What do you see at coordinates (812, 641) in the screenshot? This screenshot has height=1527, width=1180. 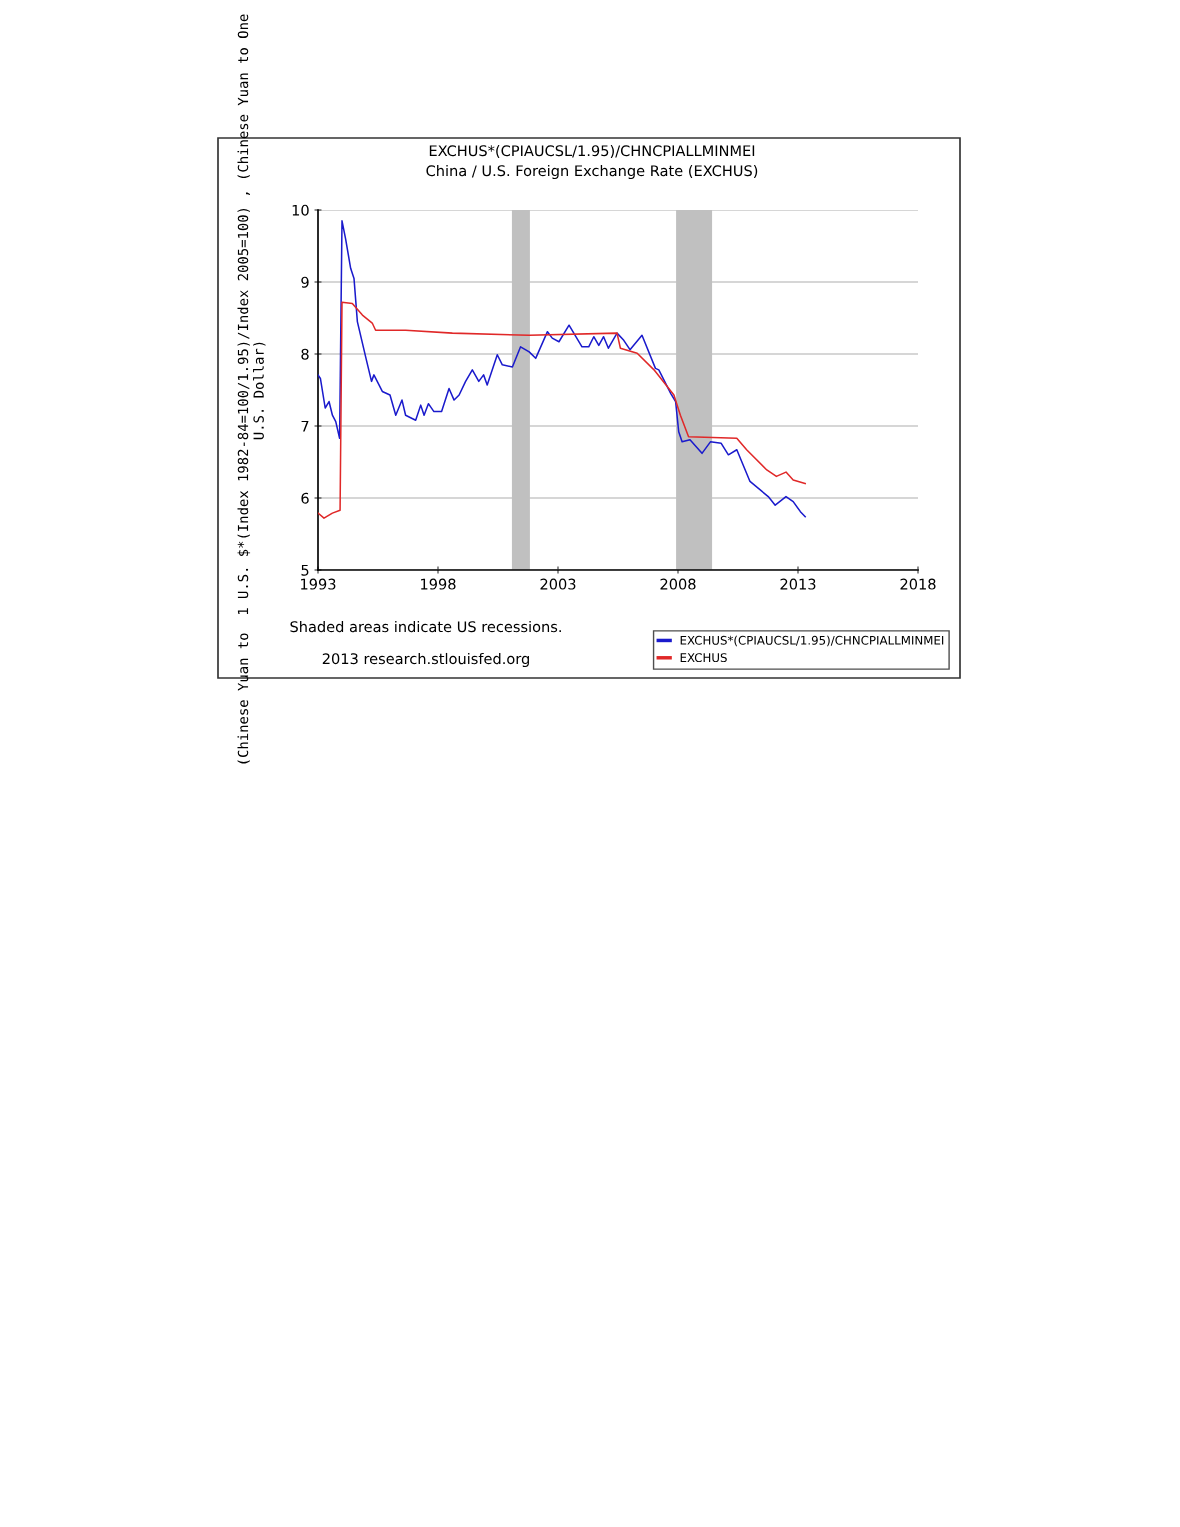 I see `legend-label: EXCHUS*(CPIAUCSL/1.95)/CHNCPIALLMINMEI` at bounding box center [812, 641].